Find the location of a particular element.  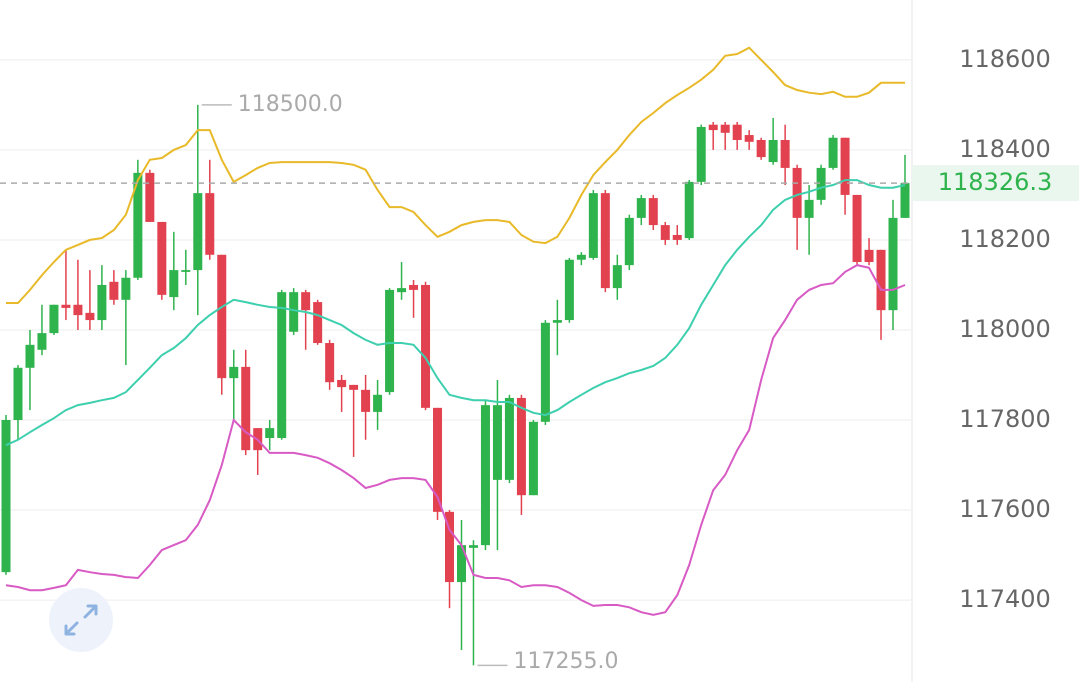

y-tick-label: 118600 is located at coordinates (1005, 59).